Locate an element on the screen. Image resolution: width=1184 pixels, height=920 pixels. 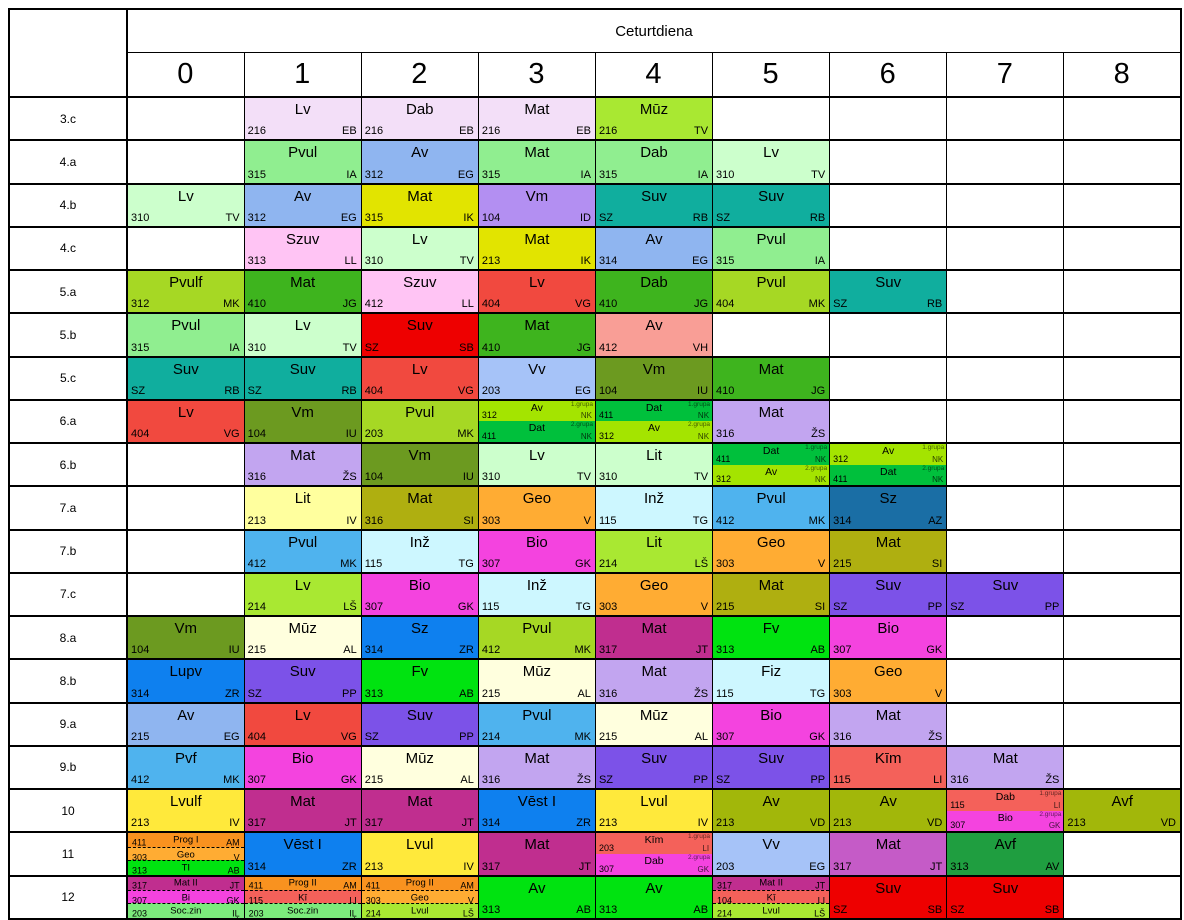
teacher-initials: EB is located at coordinates (466, 131).